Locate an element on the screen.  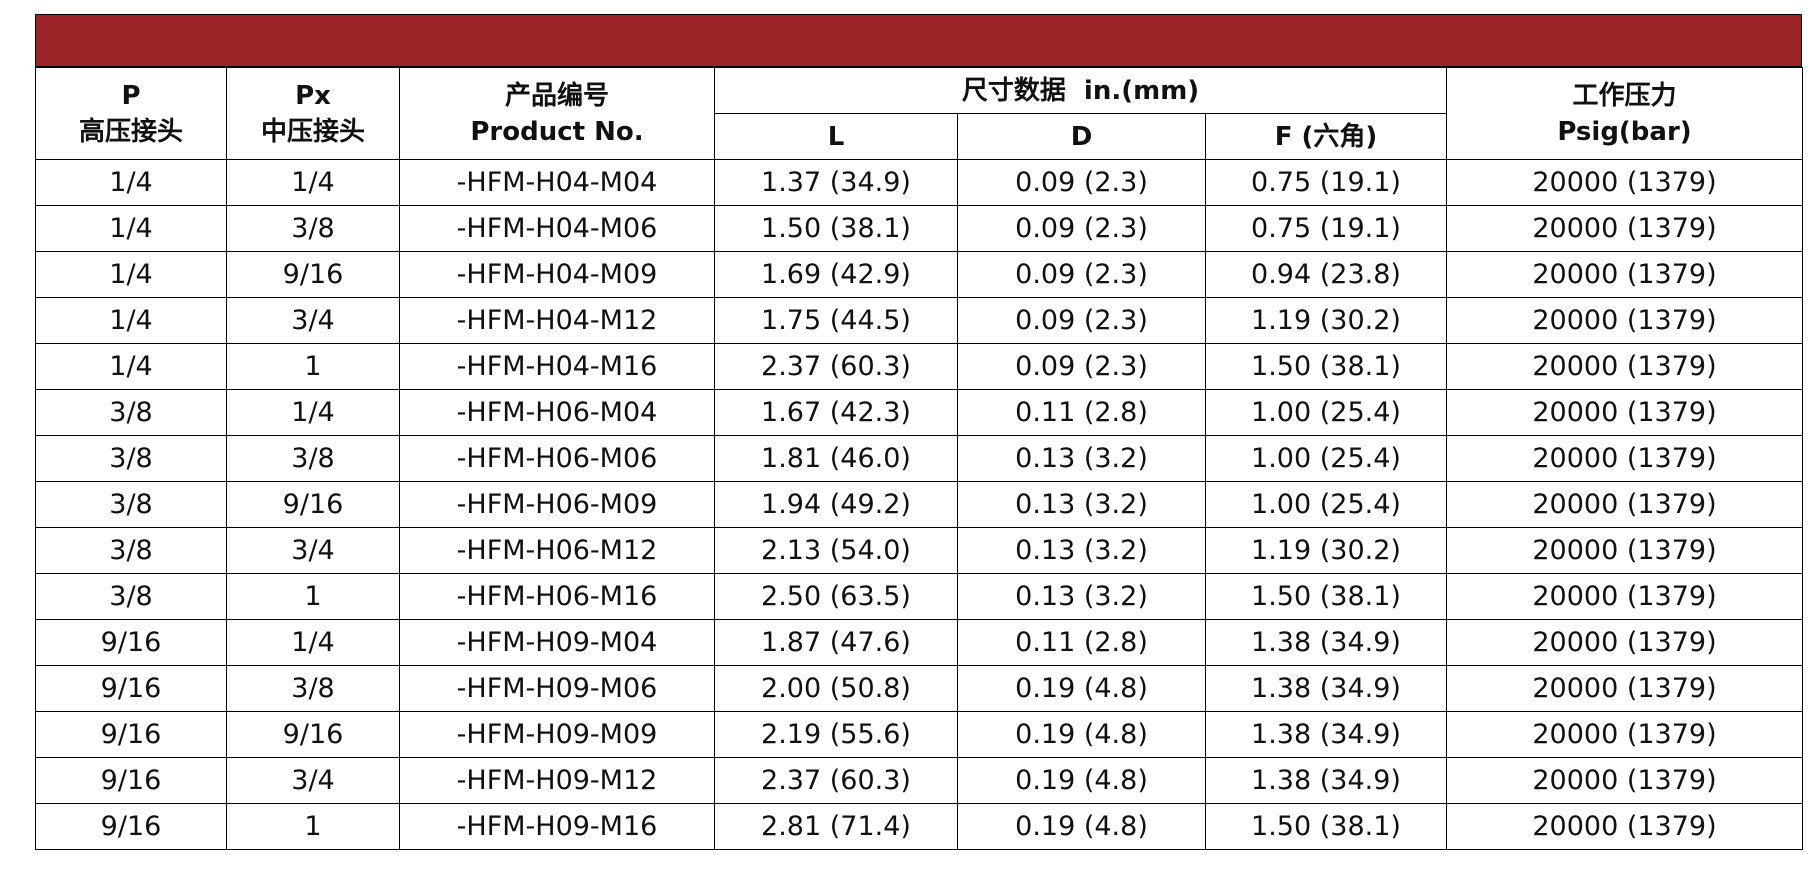
table-cell: -HFM-H09-M09 is located at coordinates (557, 734).